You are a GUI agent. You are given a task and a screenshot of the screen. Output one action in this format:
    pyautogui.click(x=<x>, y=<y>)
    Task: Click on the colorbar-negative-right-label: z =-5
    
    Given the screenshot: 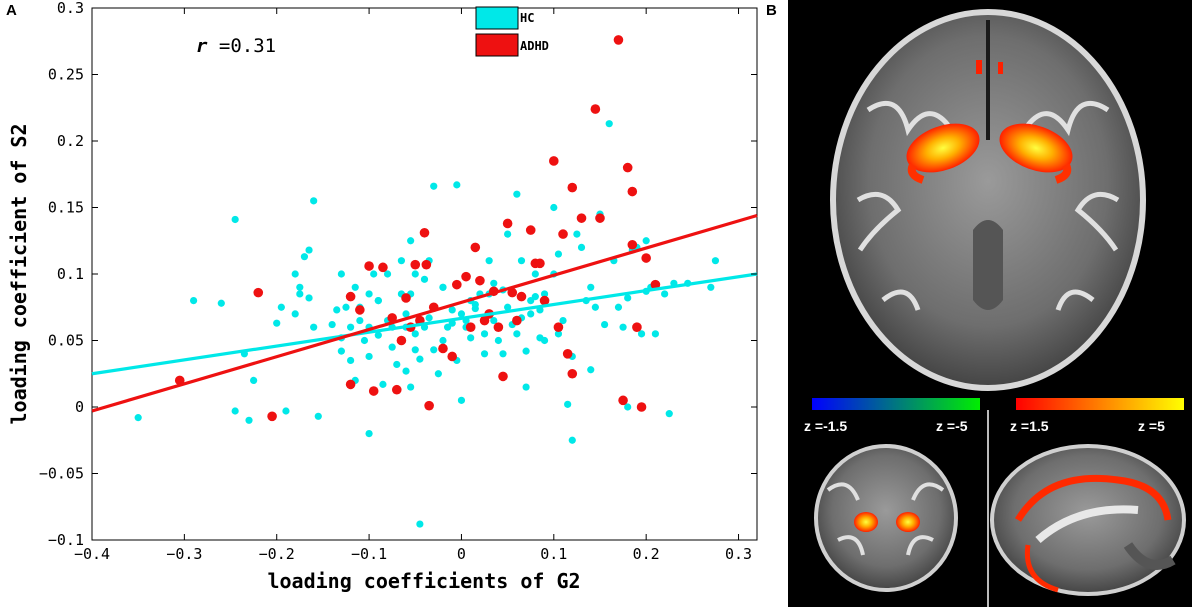 What is the action you would take?
    pyautogui.click(x=952, y=426)
    